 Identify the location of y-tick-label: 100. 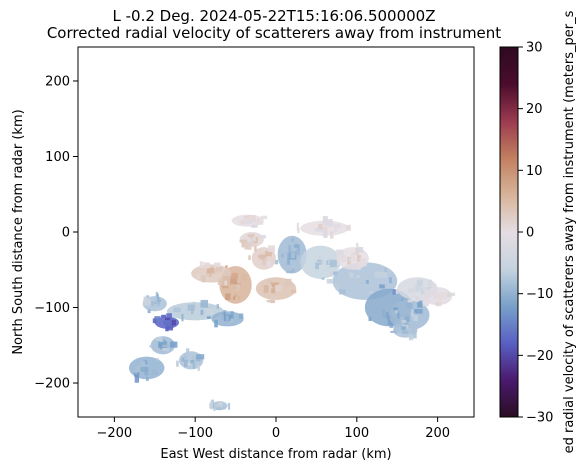
(57, 157).